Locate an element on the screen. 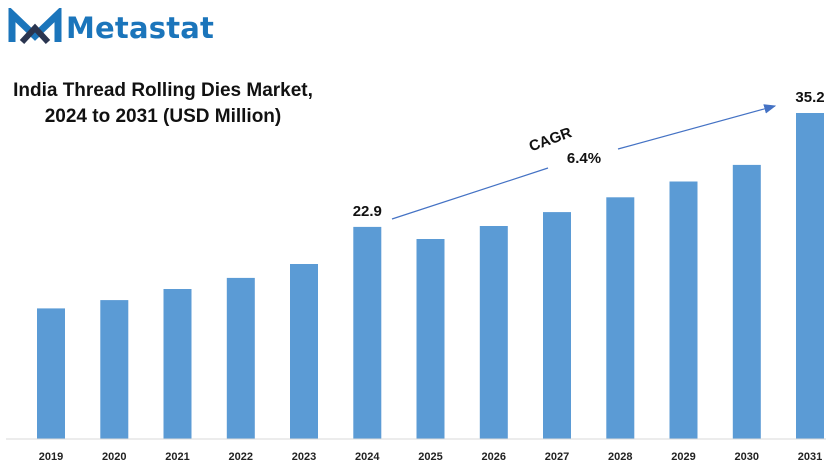 The image size is (831, 466). x-tick-2030: 2030 is located at coordinates (747, 457).